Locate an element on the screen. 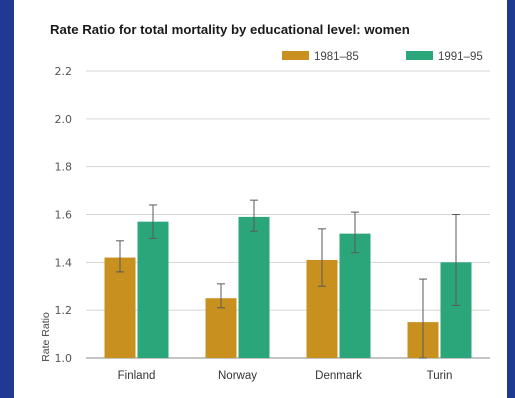 The image size is (515, 398). y-tick-label: 2.2 is located at coordinates (64, 71).